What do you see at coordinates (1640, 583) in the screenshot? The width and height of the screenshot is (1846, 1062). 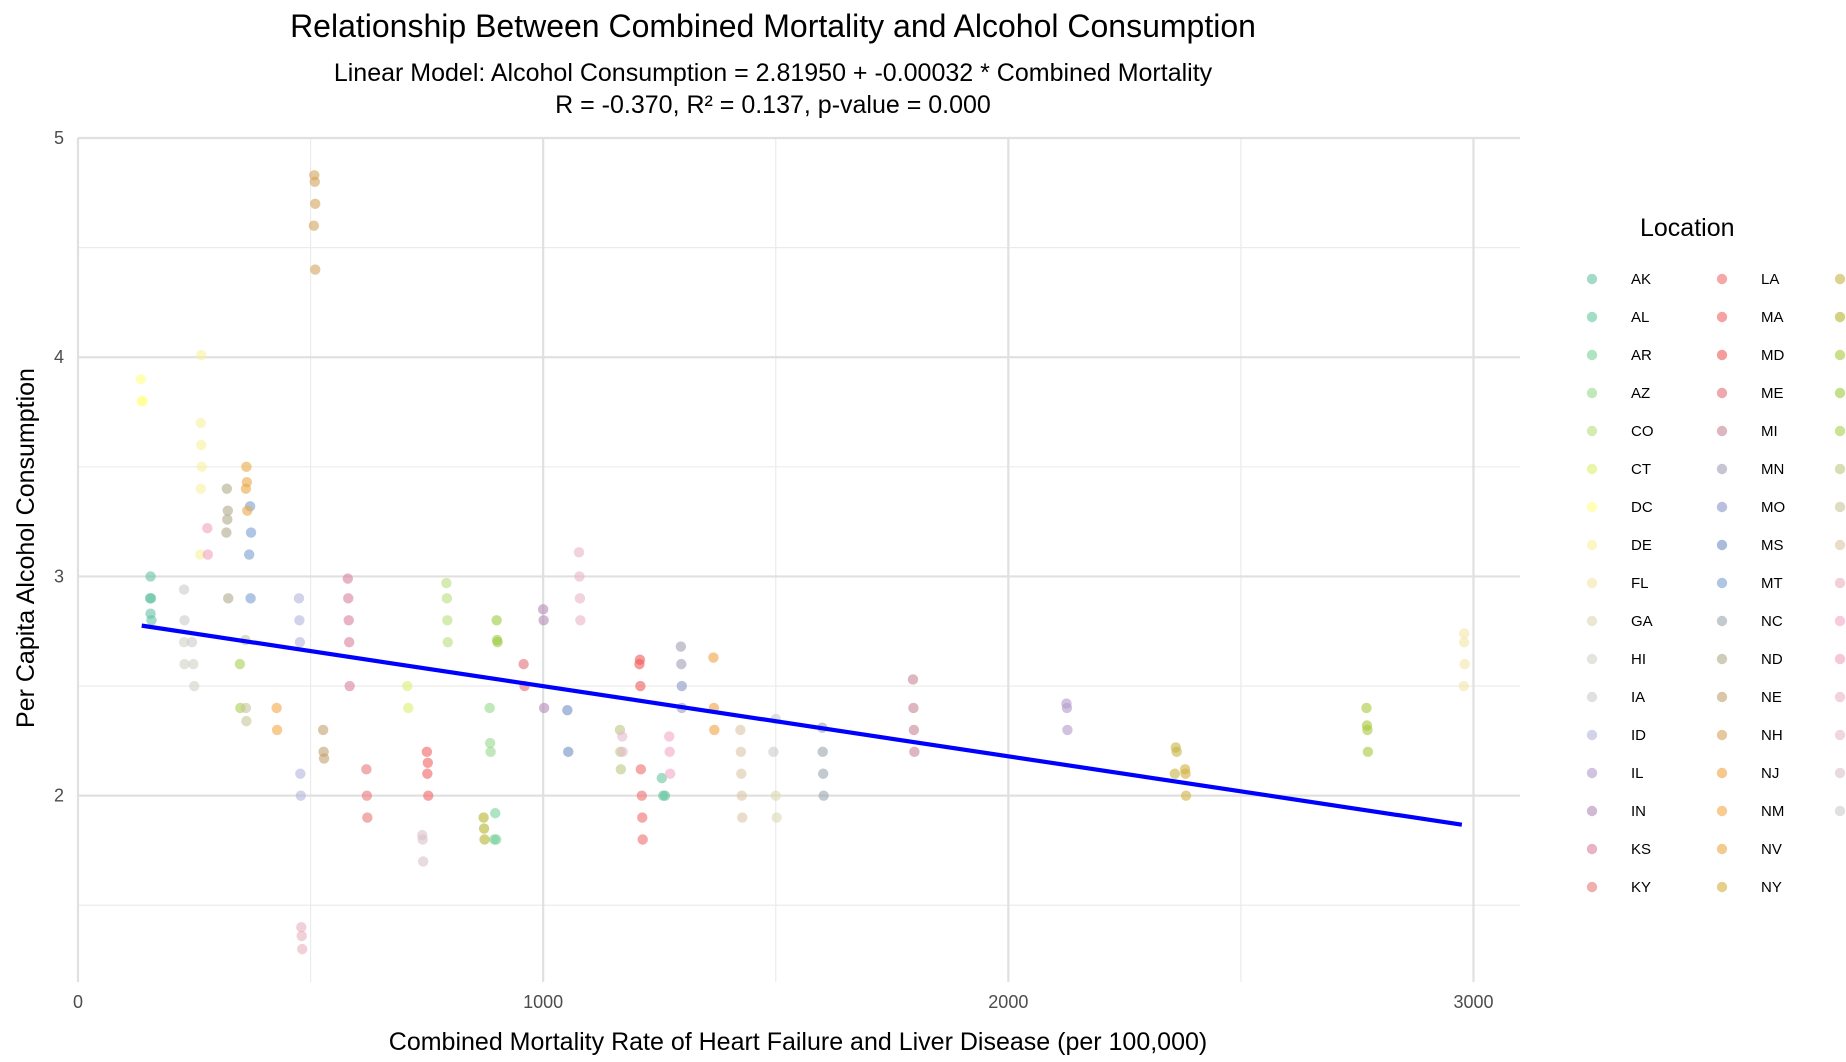 I see `legend-label-fl: FL` at bounding box center [1640, 583].